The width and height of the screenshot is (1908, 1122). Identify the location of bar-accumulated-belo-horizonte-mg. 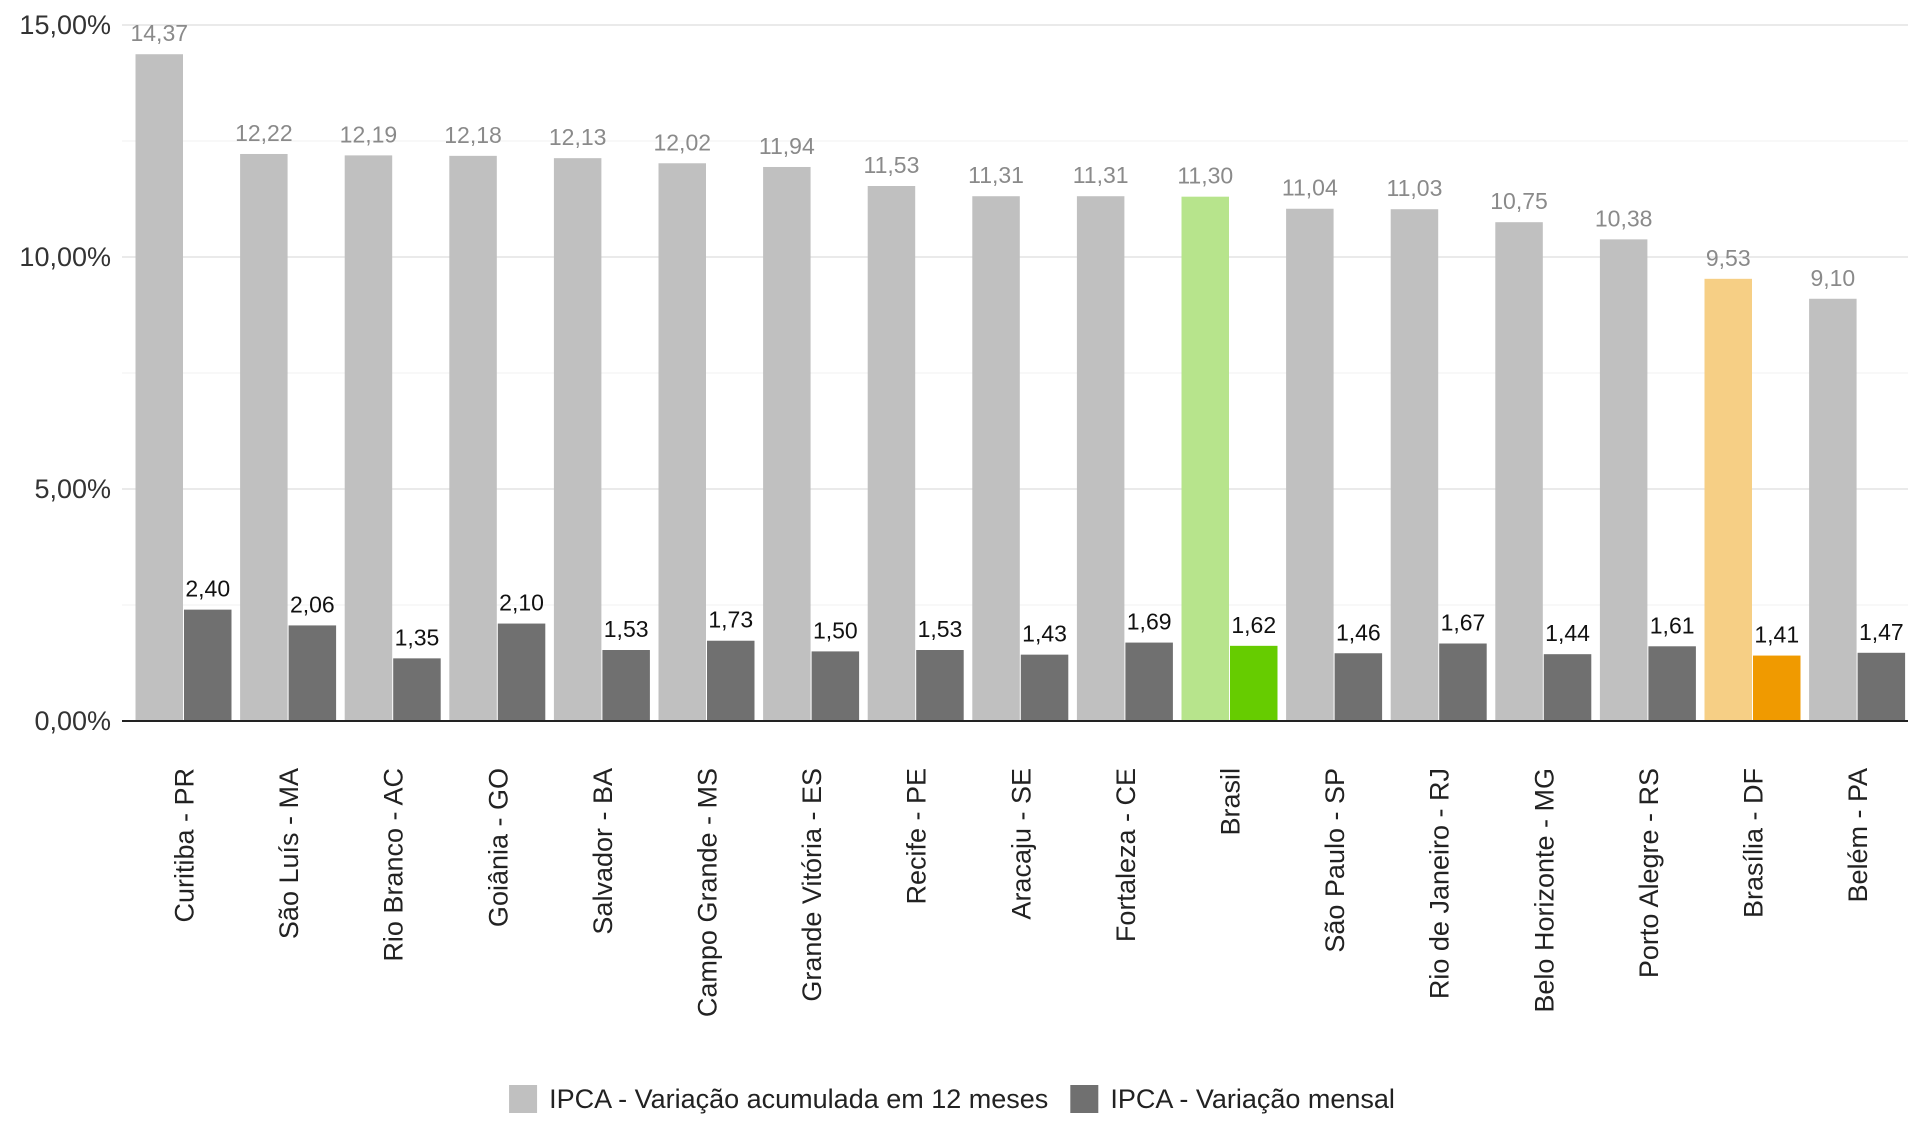
(1519, 471).